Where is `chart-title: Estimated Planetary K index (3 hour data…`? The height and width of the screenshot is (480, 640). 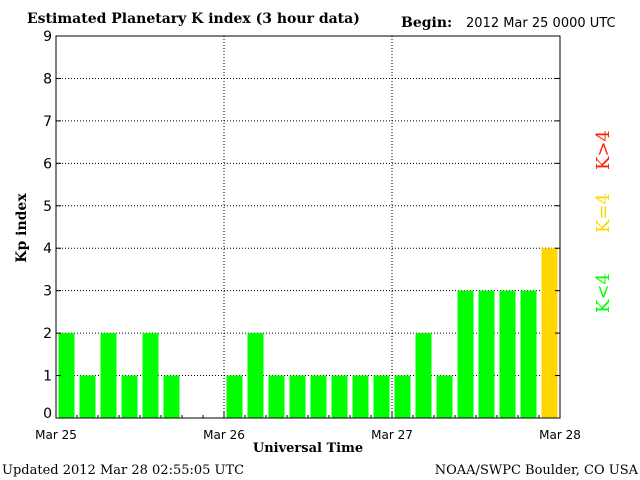
chart-title: Estimated Planetary K index (3 hour data… is located at coordinates (193, 19).